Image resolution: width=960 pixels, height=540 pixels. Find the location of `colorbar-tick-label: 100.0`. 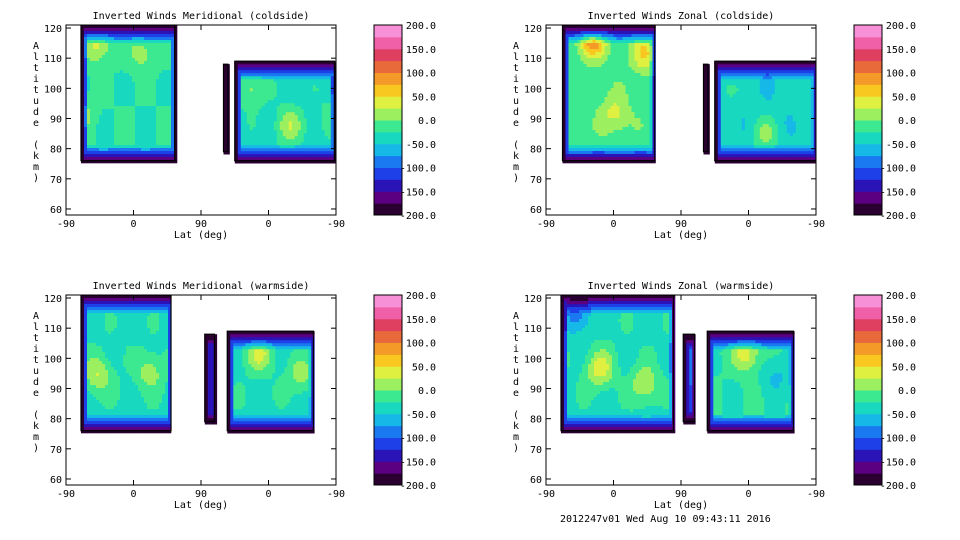

colorbar-tick-label: 100.0 is located at coordinates (421, 74).